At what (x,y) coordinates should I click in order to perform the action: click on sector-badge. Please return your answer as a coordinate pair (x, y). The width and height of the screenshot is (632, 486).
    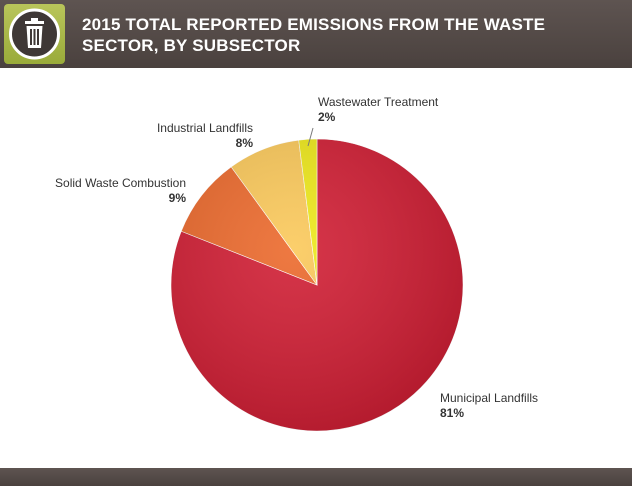
    Looking at the image, I should click on (34, 34).